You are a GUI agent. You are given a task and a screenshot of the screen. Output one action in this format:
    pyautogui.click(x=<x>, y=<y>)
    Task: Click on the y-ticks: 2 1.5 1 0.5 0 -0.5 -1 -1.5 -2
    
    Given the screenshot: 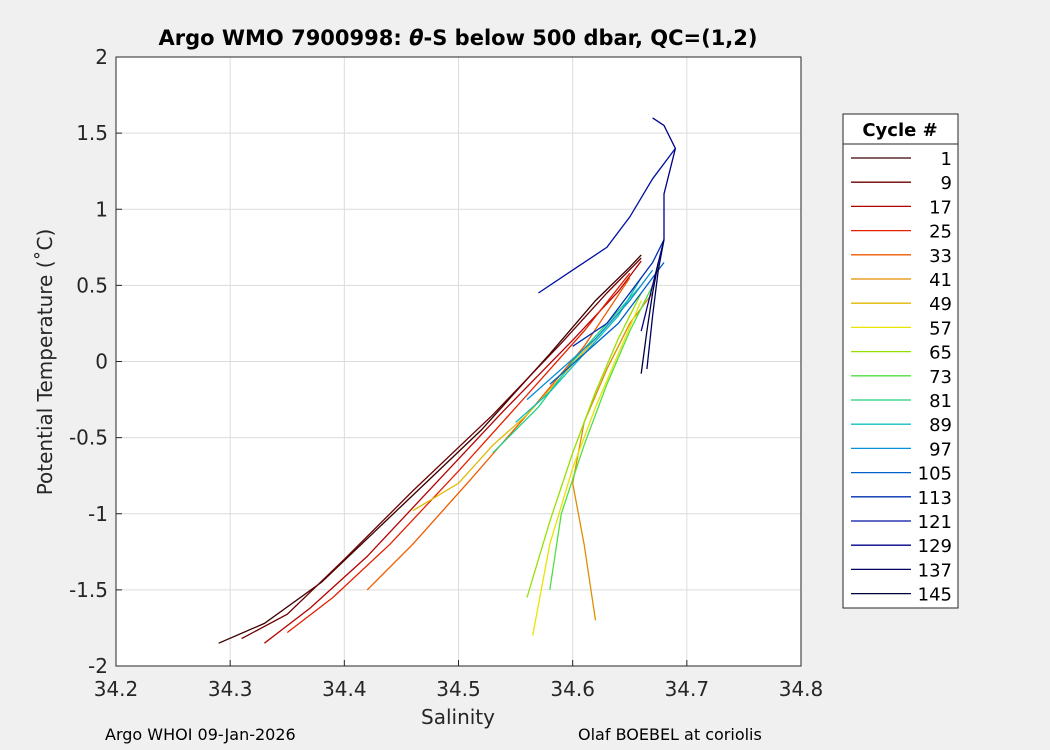 What is the action you would take?
    pyautogui.click(x=95, y=361)
    